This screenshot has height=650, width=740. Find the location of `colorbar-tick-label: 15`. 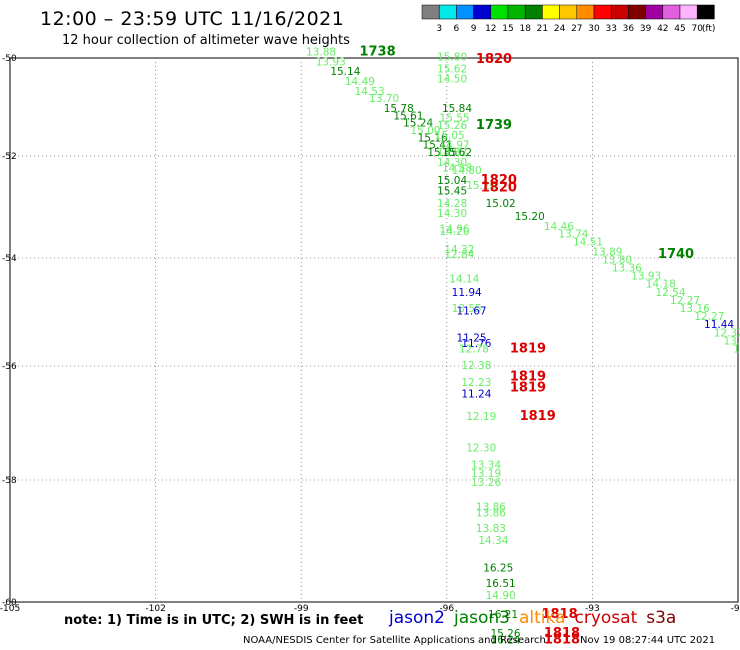

colorbar-tick-label: 15 is located at coordinates (507, 29).